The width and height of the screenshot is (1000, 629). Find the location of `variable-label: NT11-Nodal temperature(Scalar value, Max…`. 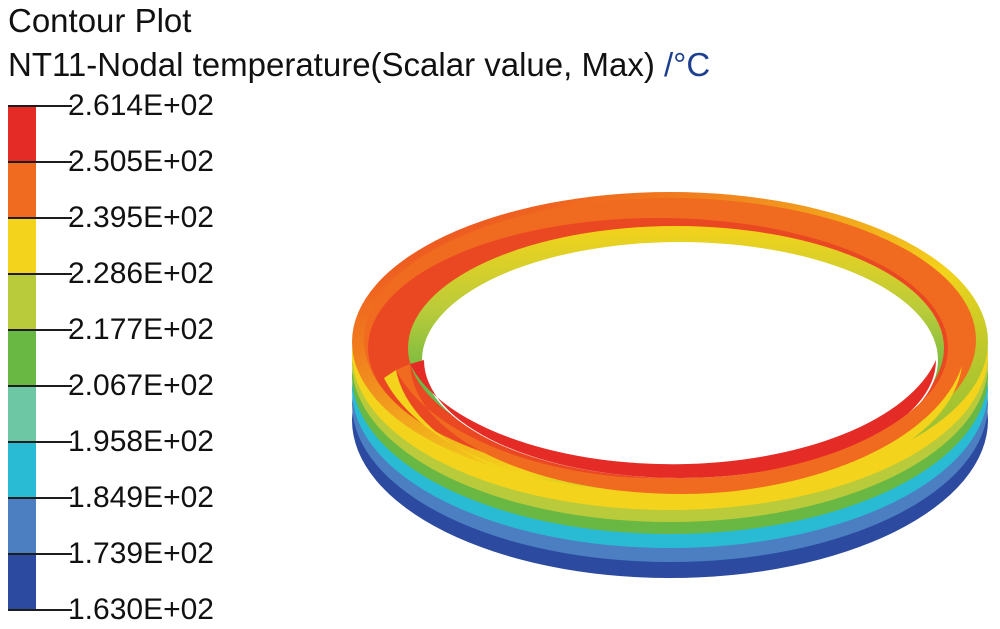

variable-label: NT11-Nodal temperature(Scalar value, Max… is located at coordinates (336, 64).